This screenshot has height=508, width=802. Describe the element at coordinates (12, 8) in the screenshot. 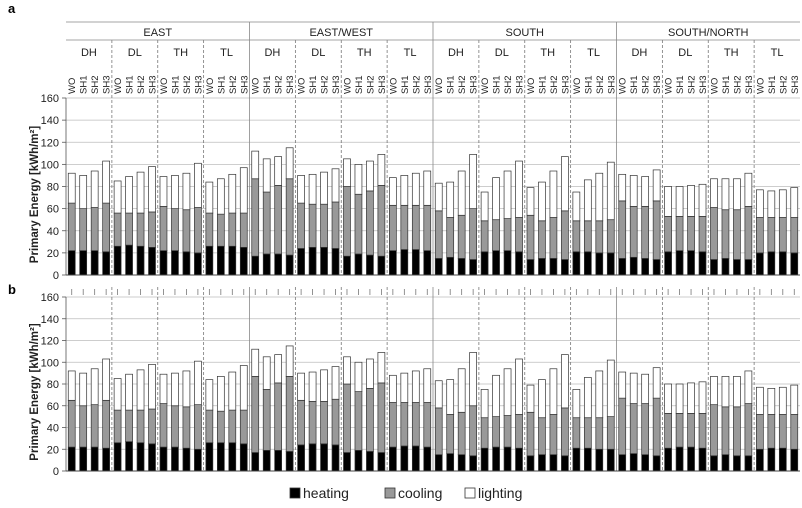

I see `panel-label: a` at that location.